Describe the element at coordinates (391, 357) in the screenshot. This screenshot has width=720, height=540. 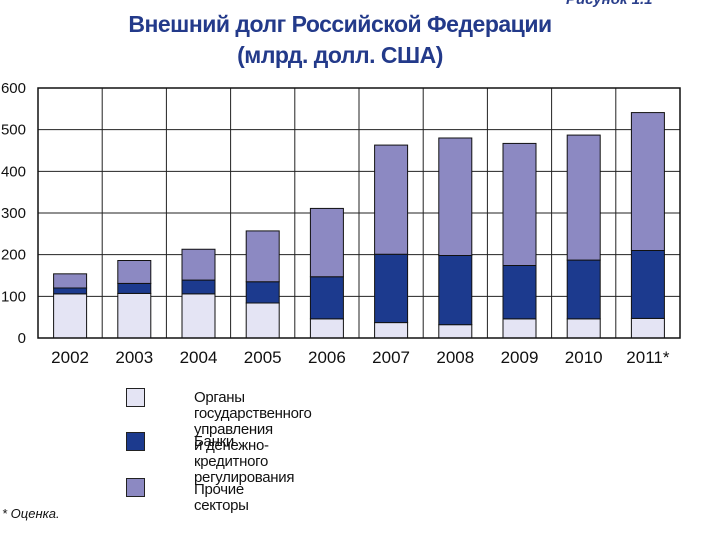
I see `x-tick-label: 2007` at that location.